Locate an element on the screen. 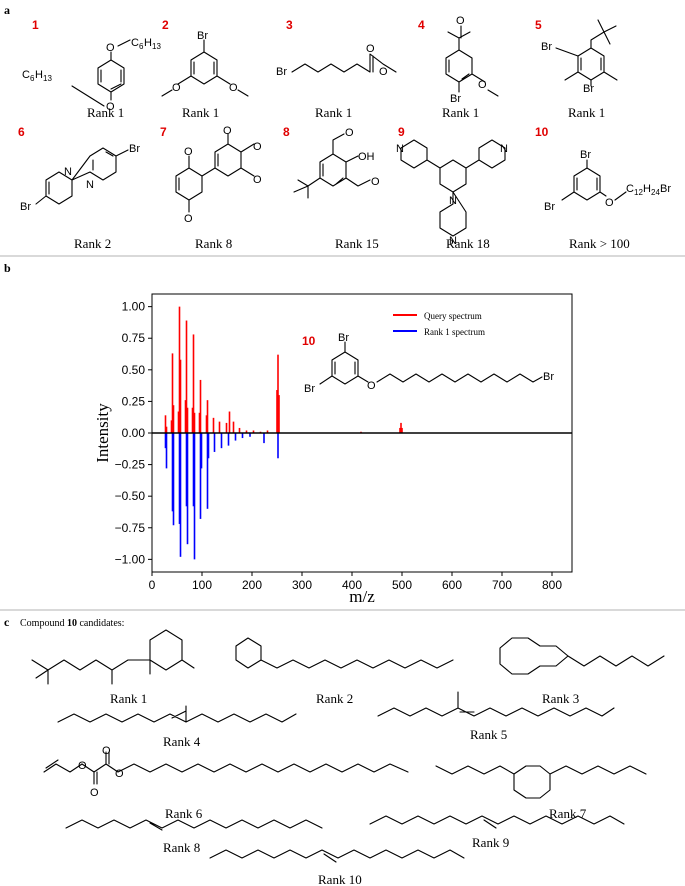  rank-label: Rank 9 is located at coordinates (490, 842).